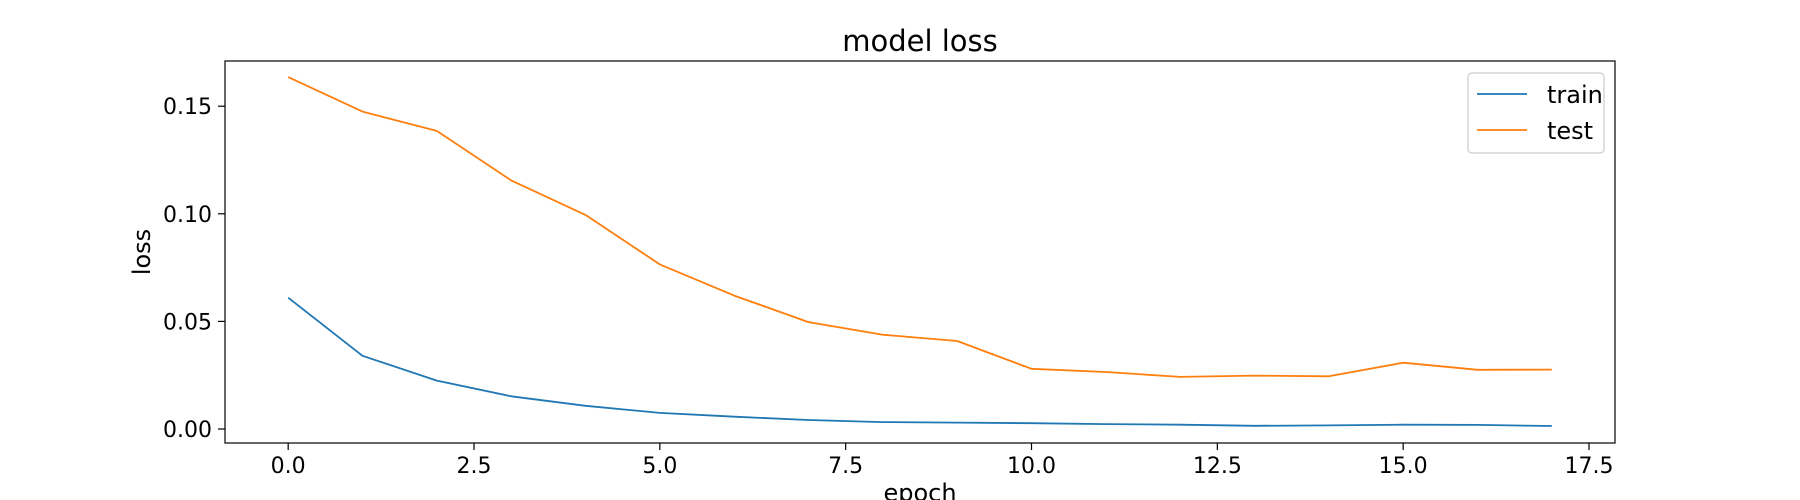 This screenshot has height=500, width=1800. Describe the element at coordinates (187, 215) in the screenshot. I see `y-tick-label: 0.10` at that location.